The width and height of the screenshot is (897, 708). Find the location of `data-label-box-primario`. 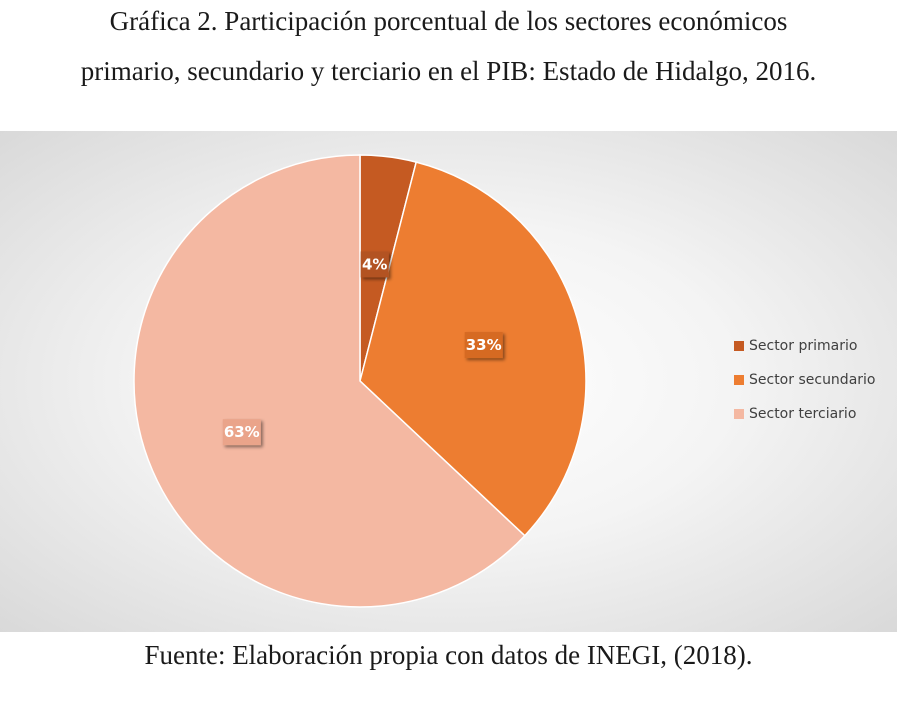

data-label-box-primario is located at coordinates (374, 264).